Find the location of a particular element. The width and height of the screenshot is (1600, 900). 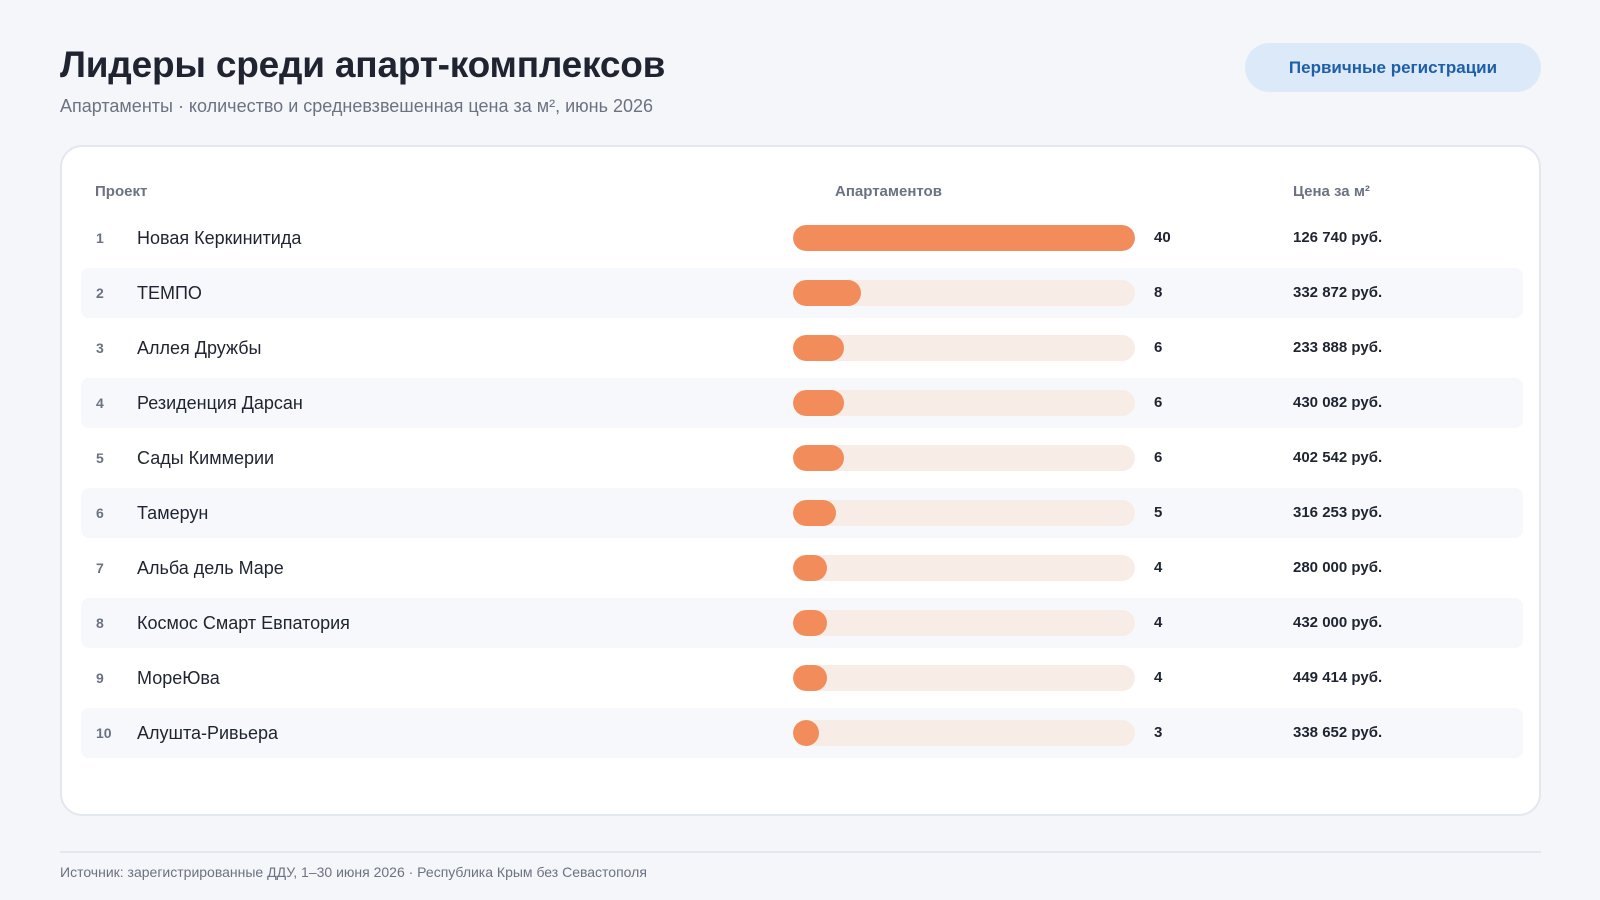

row-rank: 7 is located at coordinates (100, 568).